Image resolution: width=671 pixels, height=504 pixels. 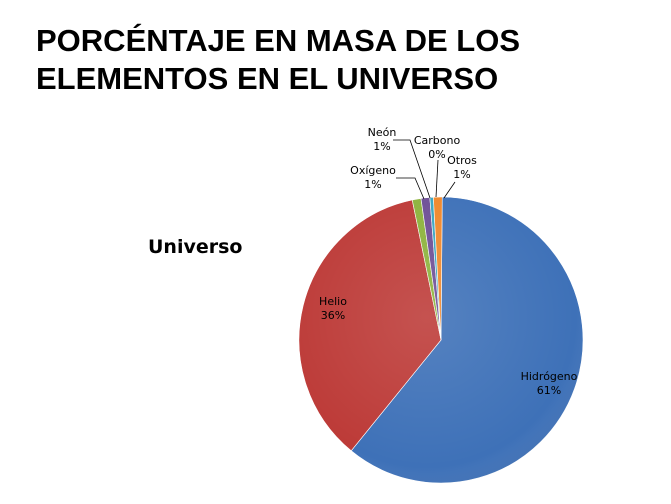 I want to click on slice-value-helio: 36%, so click(x=333, y=315).